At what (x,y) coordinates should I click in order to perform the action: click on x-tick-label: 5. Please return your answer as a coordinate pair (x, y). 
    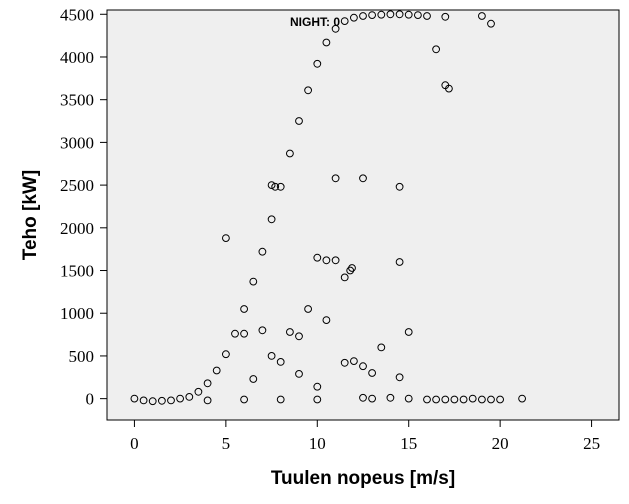
    Looking at the image, I should click on (226, 443).